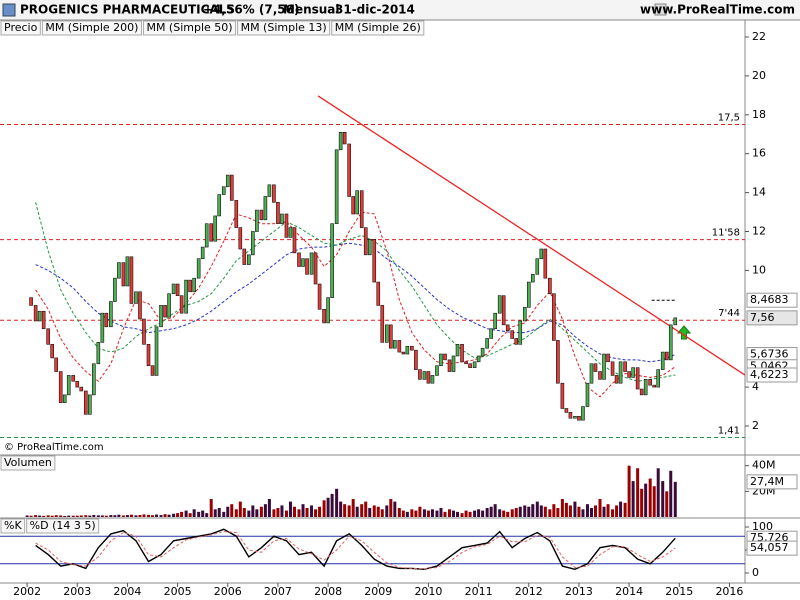  I want to click on menu-icon, so click(9, 10).